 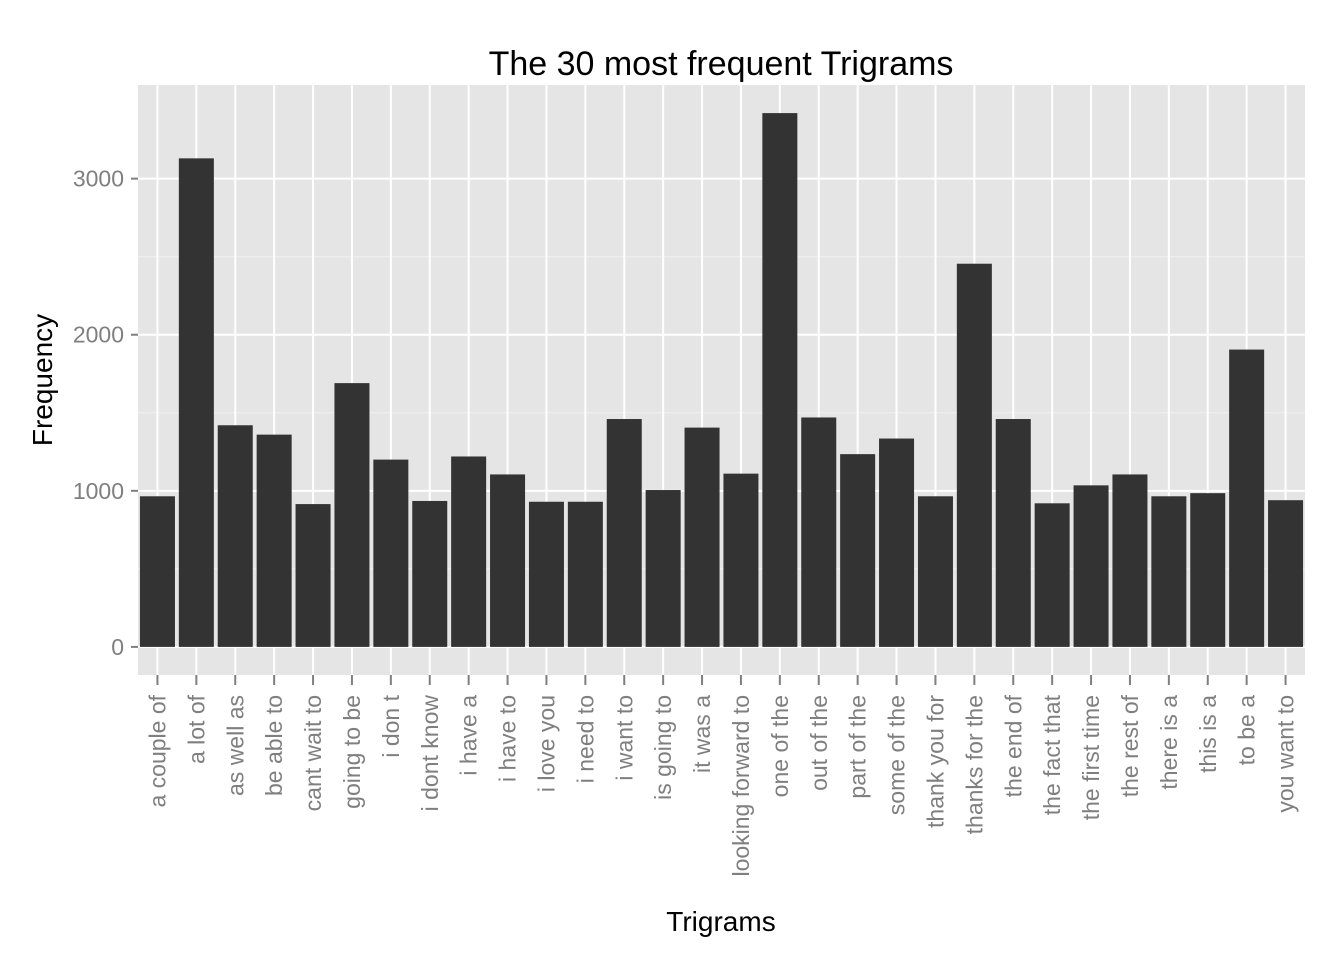 What do you see at coordinates (702, 537) in the screenshot?
I see `bar-it-was-a` at bounding box center [702, 537].